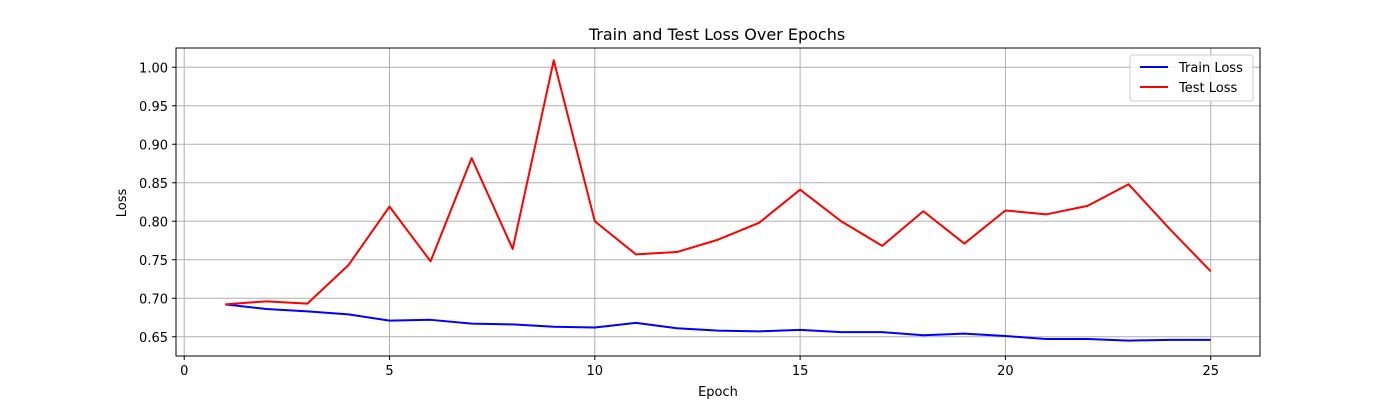 The image size is (1400, 400). Describe the element at coordinates (153, 261) in the screenshot. I see `y-tick-label: 0.75` at that location.